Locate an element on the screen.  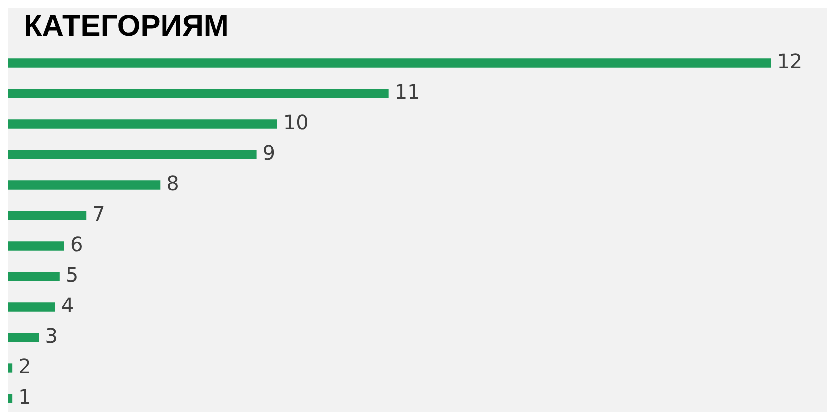
y-tick-label: 10 is located at coordinates (296, 122).